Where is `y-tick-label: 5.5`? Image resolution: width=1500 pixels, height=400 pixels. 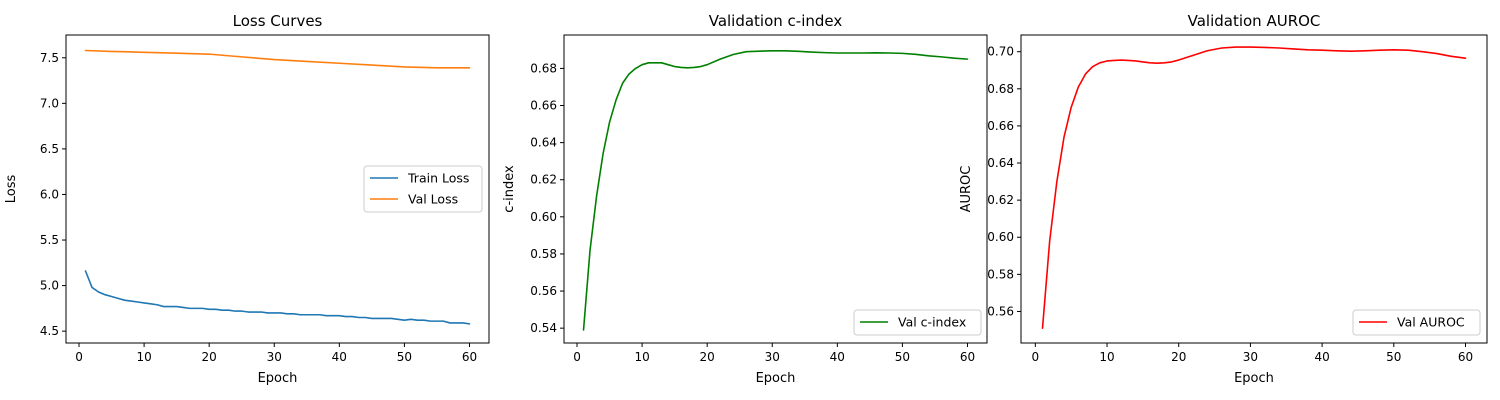
y-tick-label: 5.5 is located at coordinates (49, 240).